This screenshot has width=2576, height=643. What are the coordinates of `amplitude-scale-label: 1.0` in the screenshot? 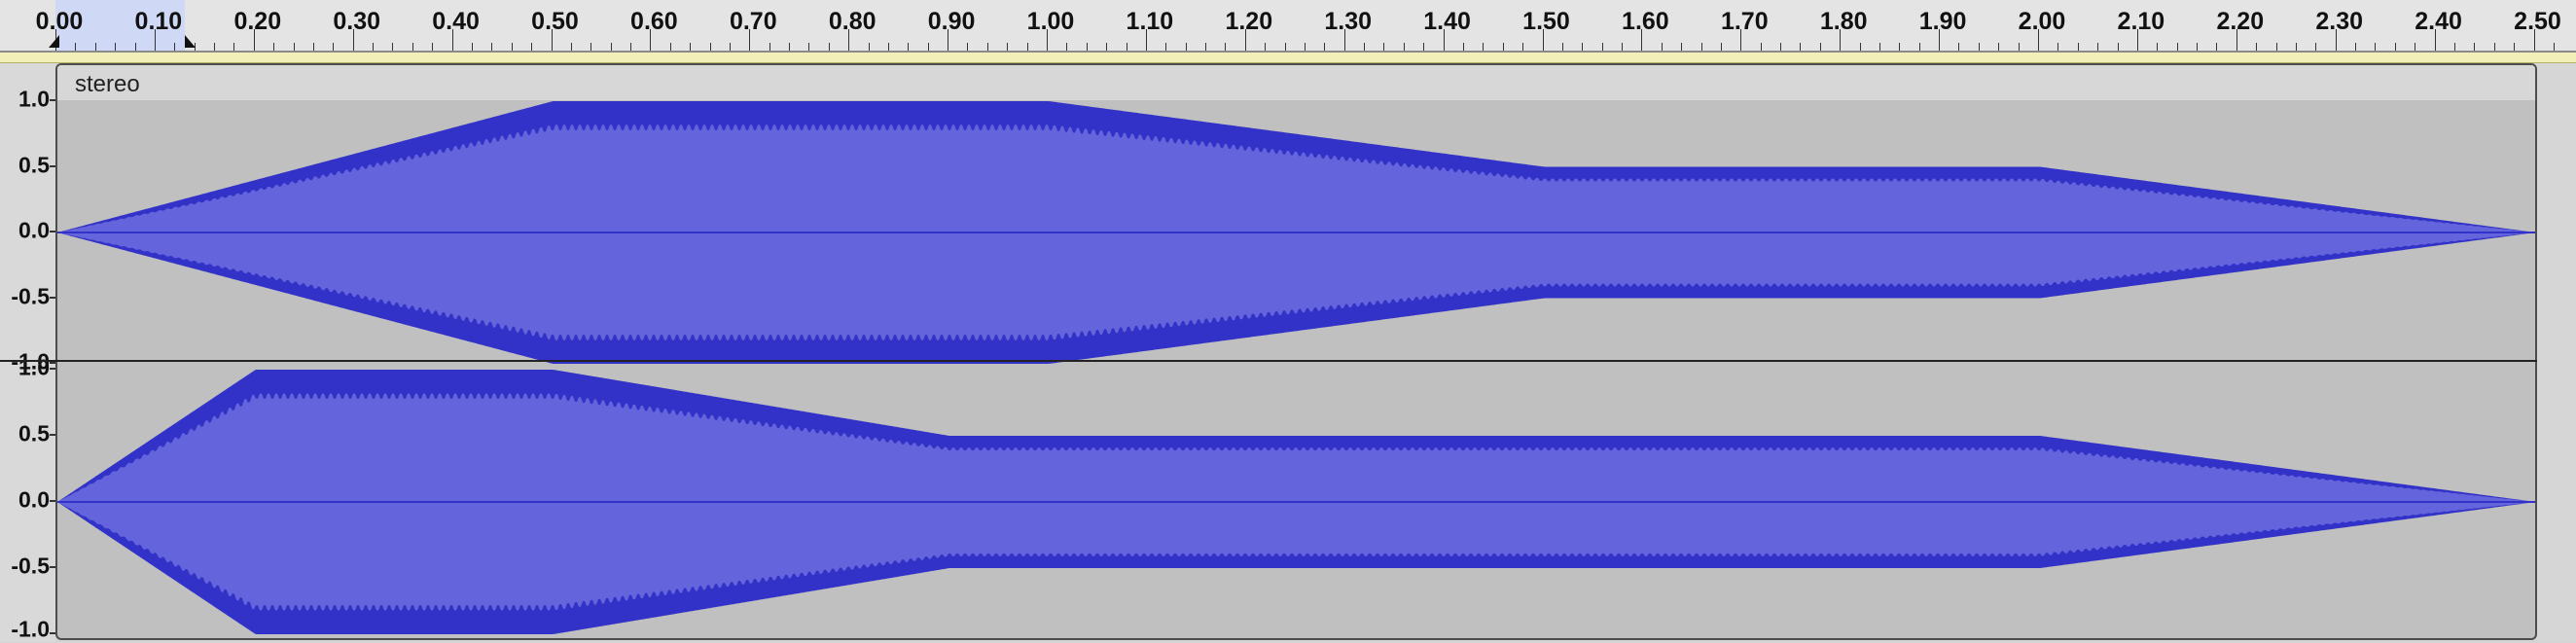 It's located at (34, 367).